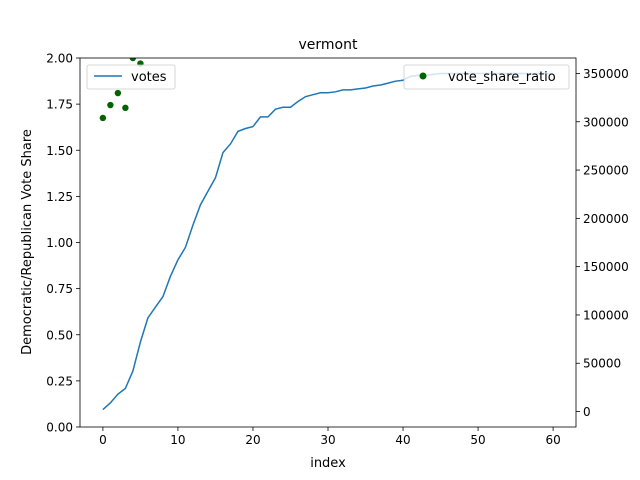  What do you see at coordinates (502, 77) in the screenshot?
I see `legend-label-vote-share-ratio: vote_share_ratio` at bounding box center [502, 77].